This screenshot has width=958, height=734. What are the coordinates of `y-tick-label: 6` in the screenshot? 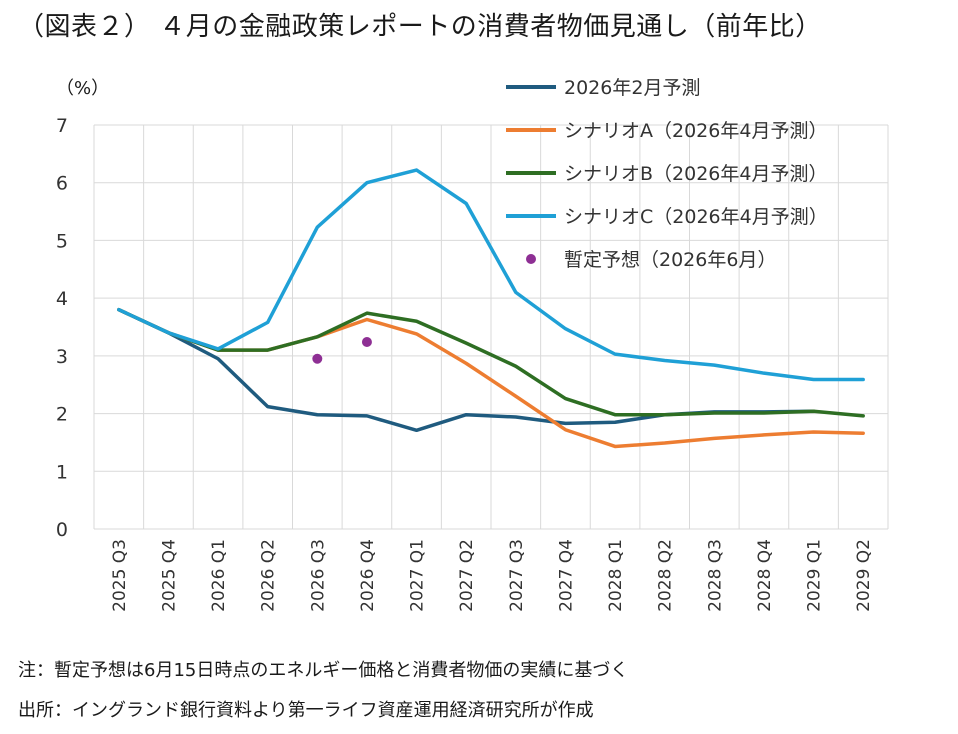 It's located at (62, 184).